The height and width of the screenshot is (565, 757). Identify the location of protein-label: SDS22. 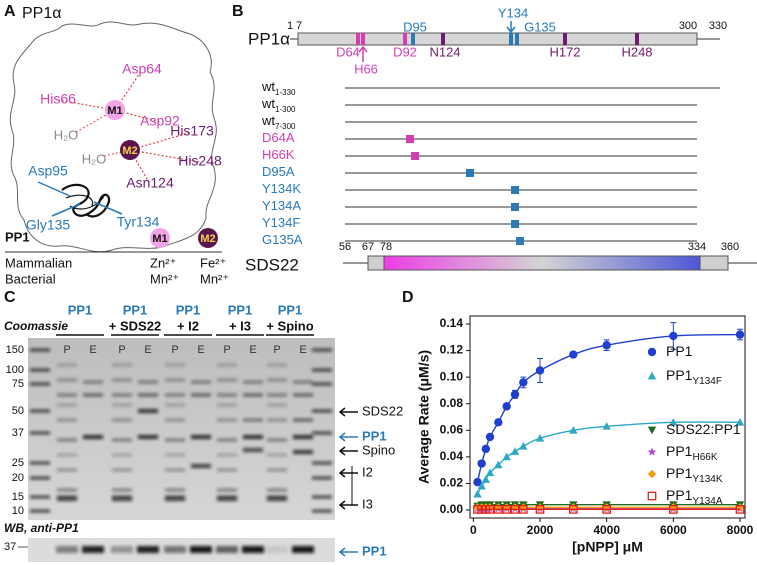
(272, 264).